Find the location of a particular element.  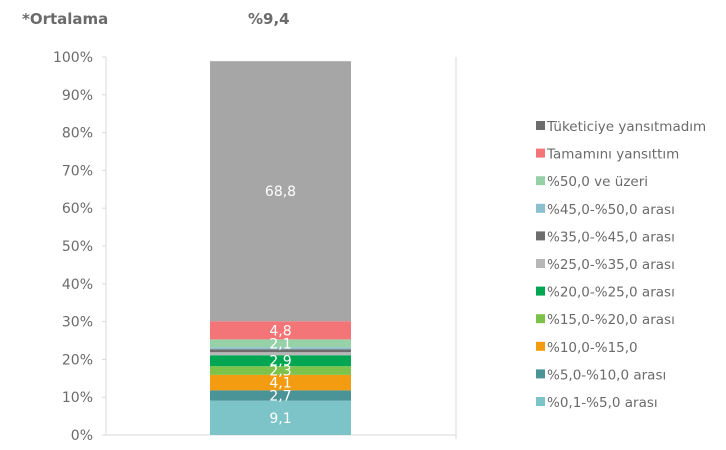

y-tick-label: 30% is located at coordinates (77, 323).